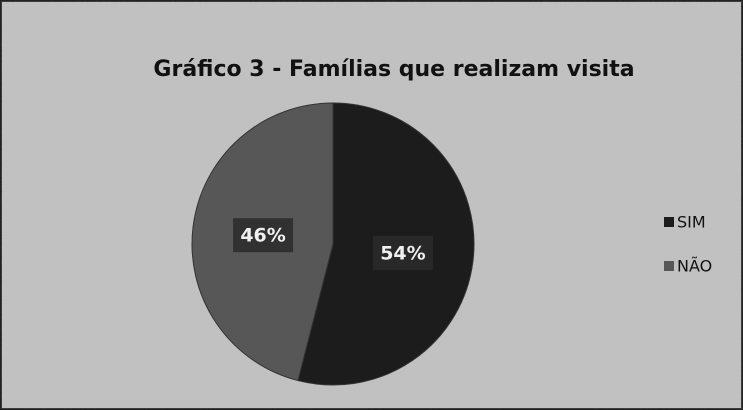 Image resolution: width=743 pixels, height=410 pixels. Describe the element at coordinates (694, 266) in the screenshot. I see `legend-label: NÃO` at that location.